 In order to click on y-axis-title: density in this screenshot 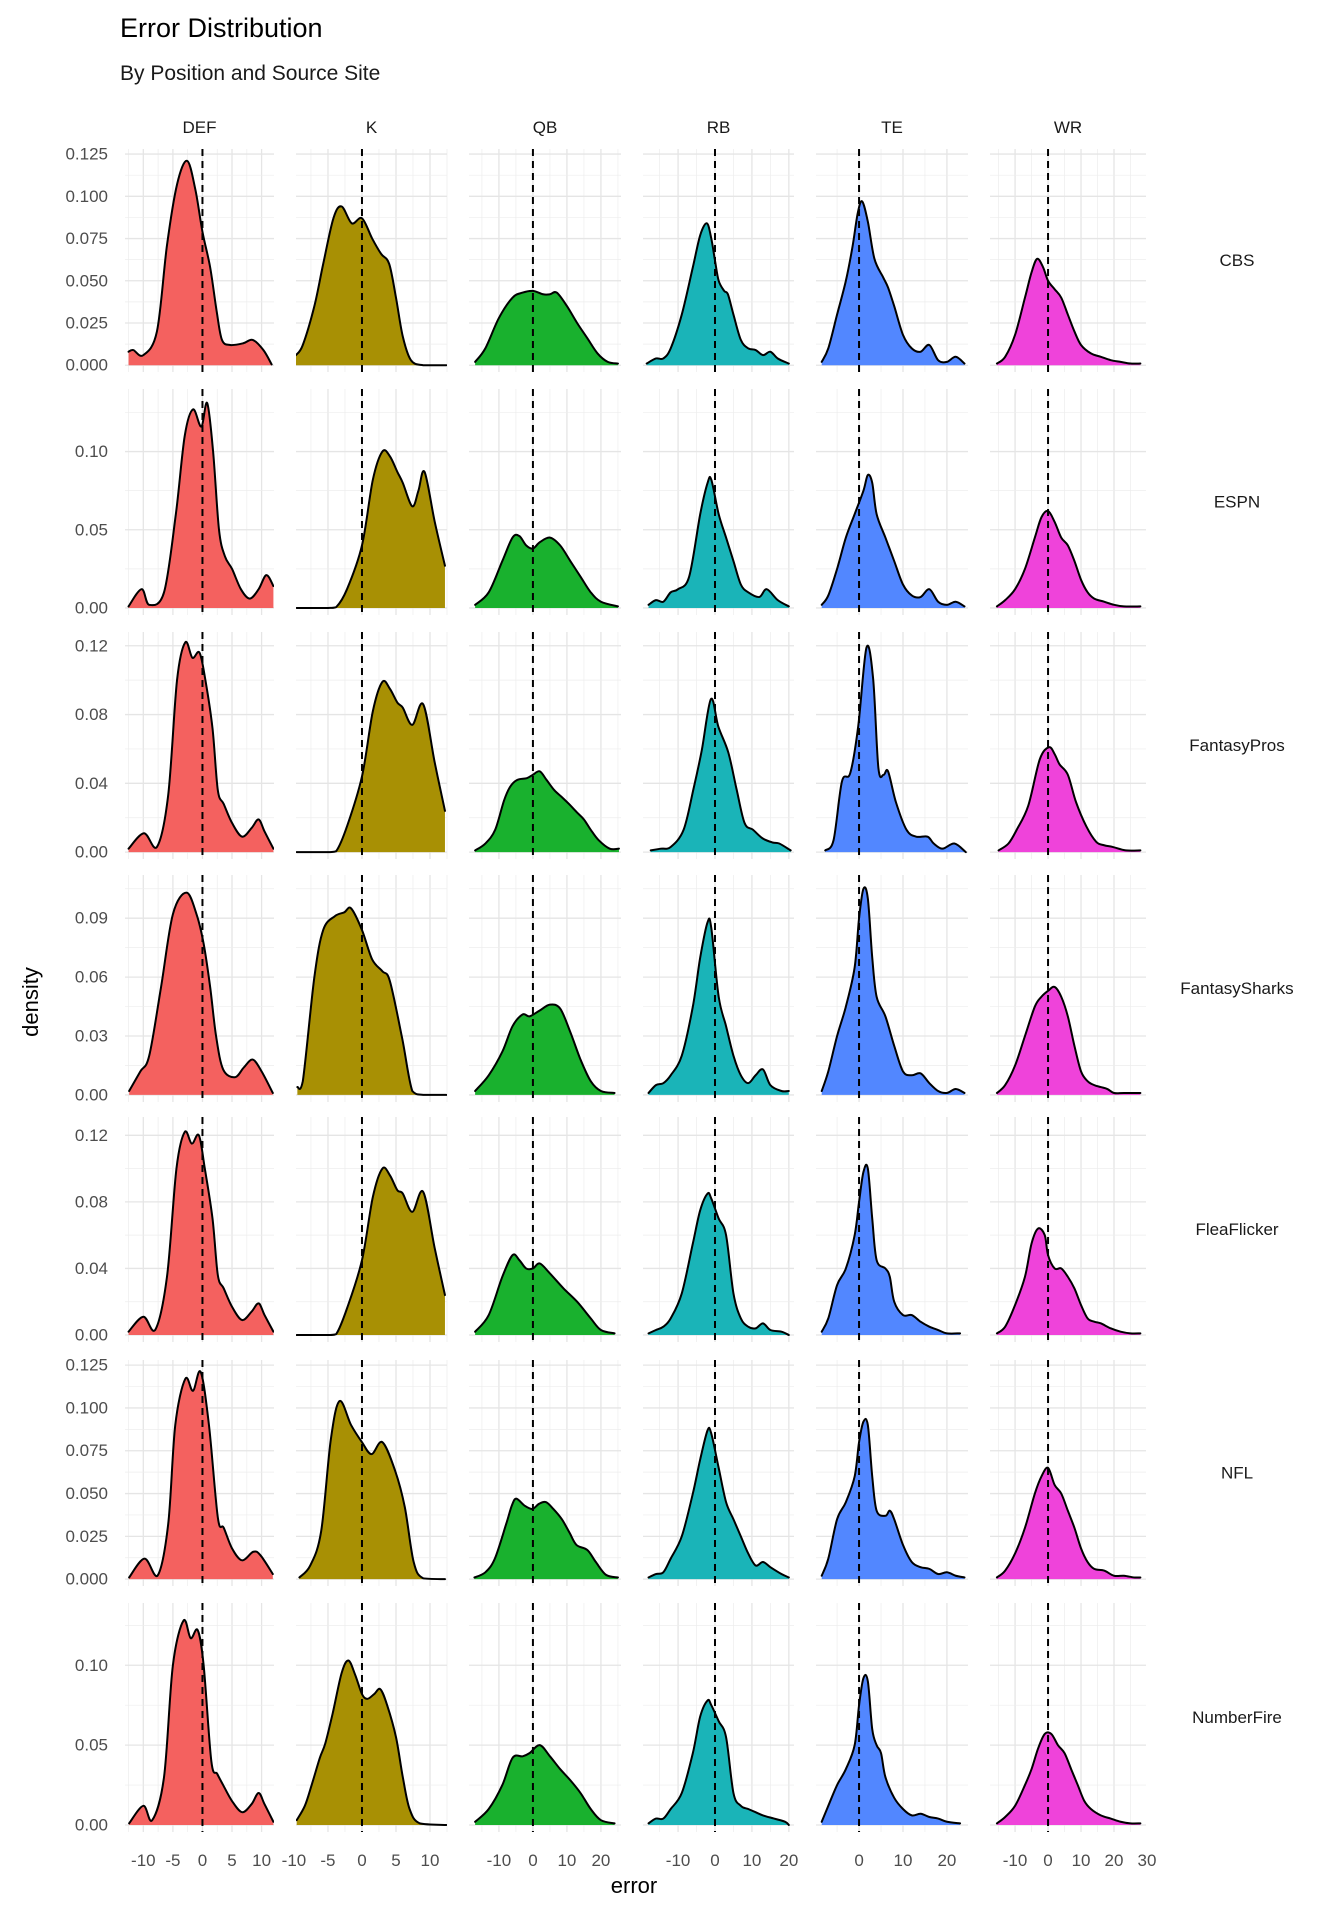, I will do `click(30, 1002)`.